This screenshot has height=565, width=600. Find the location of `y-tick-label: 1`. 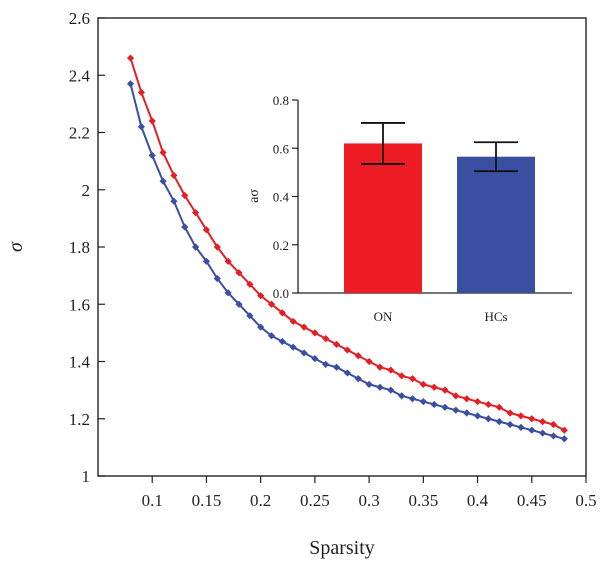

y-tick-label: 1 is located at coordinates (86, 476).